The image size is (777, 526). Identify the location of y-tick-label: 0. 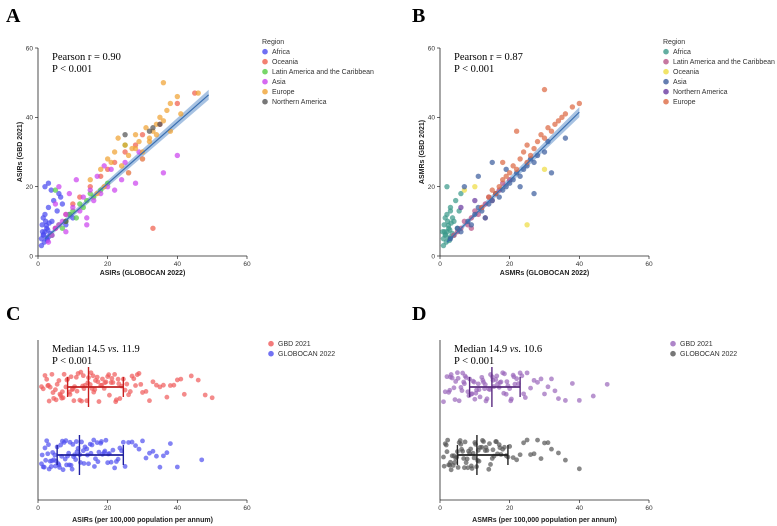
(433, 256).